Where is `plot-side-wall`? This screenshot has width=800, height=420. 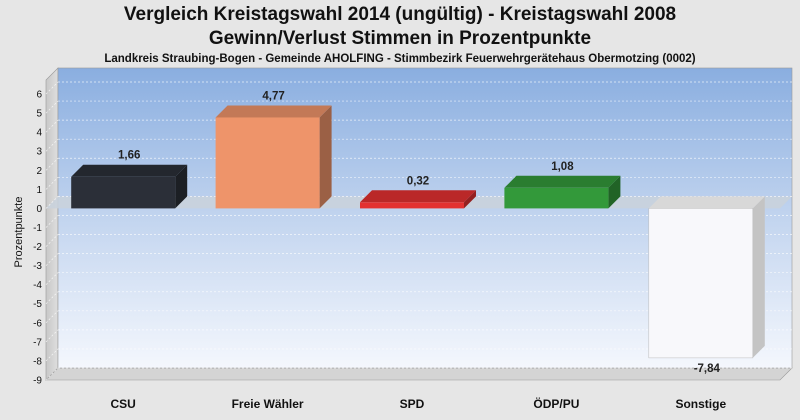
plot-side-wall is located at coordinates (52, 224).